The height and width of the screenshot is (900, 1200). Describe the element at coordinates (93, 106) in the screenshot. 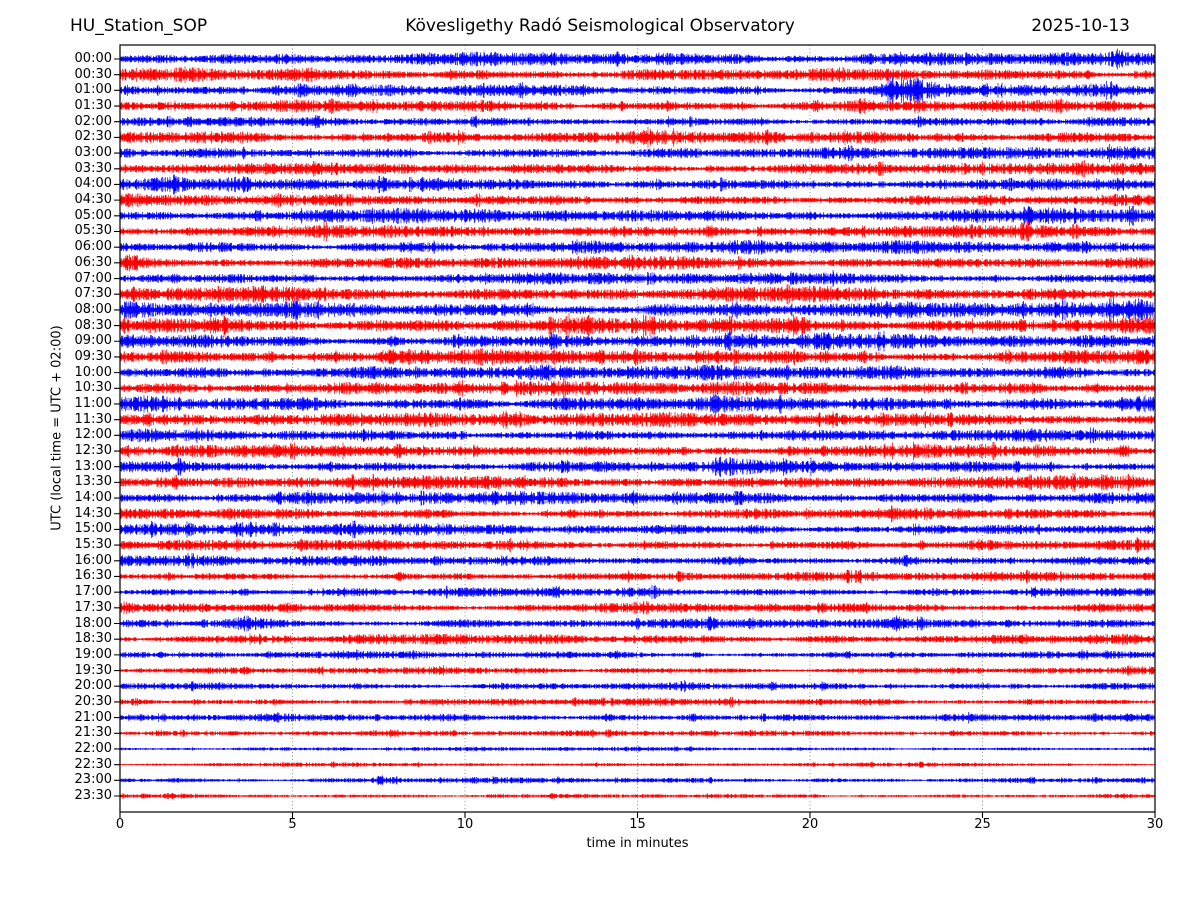

I see `y-tick-label: 01:30` at that location.